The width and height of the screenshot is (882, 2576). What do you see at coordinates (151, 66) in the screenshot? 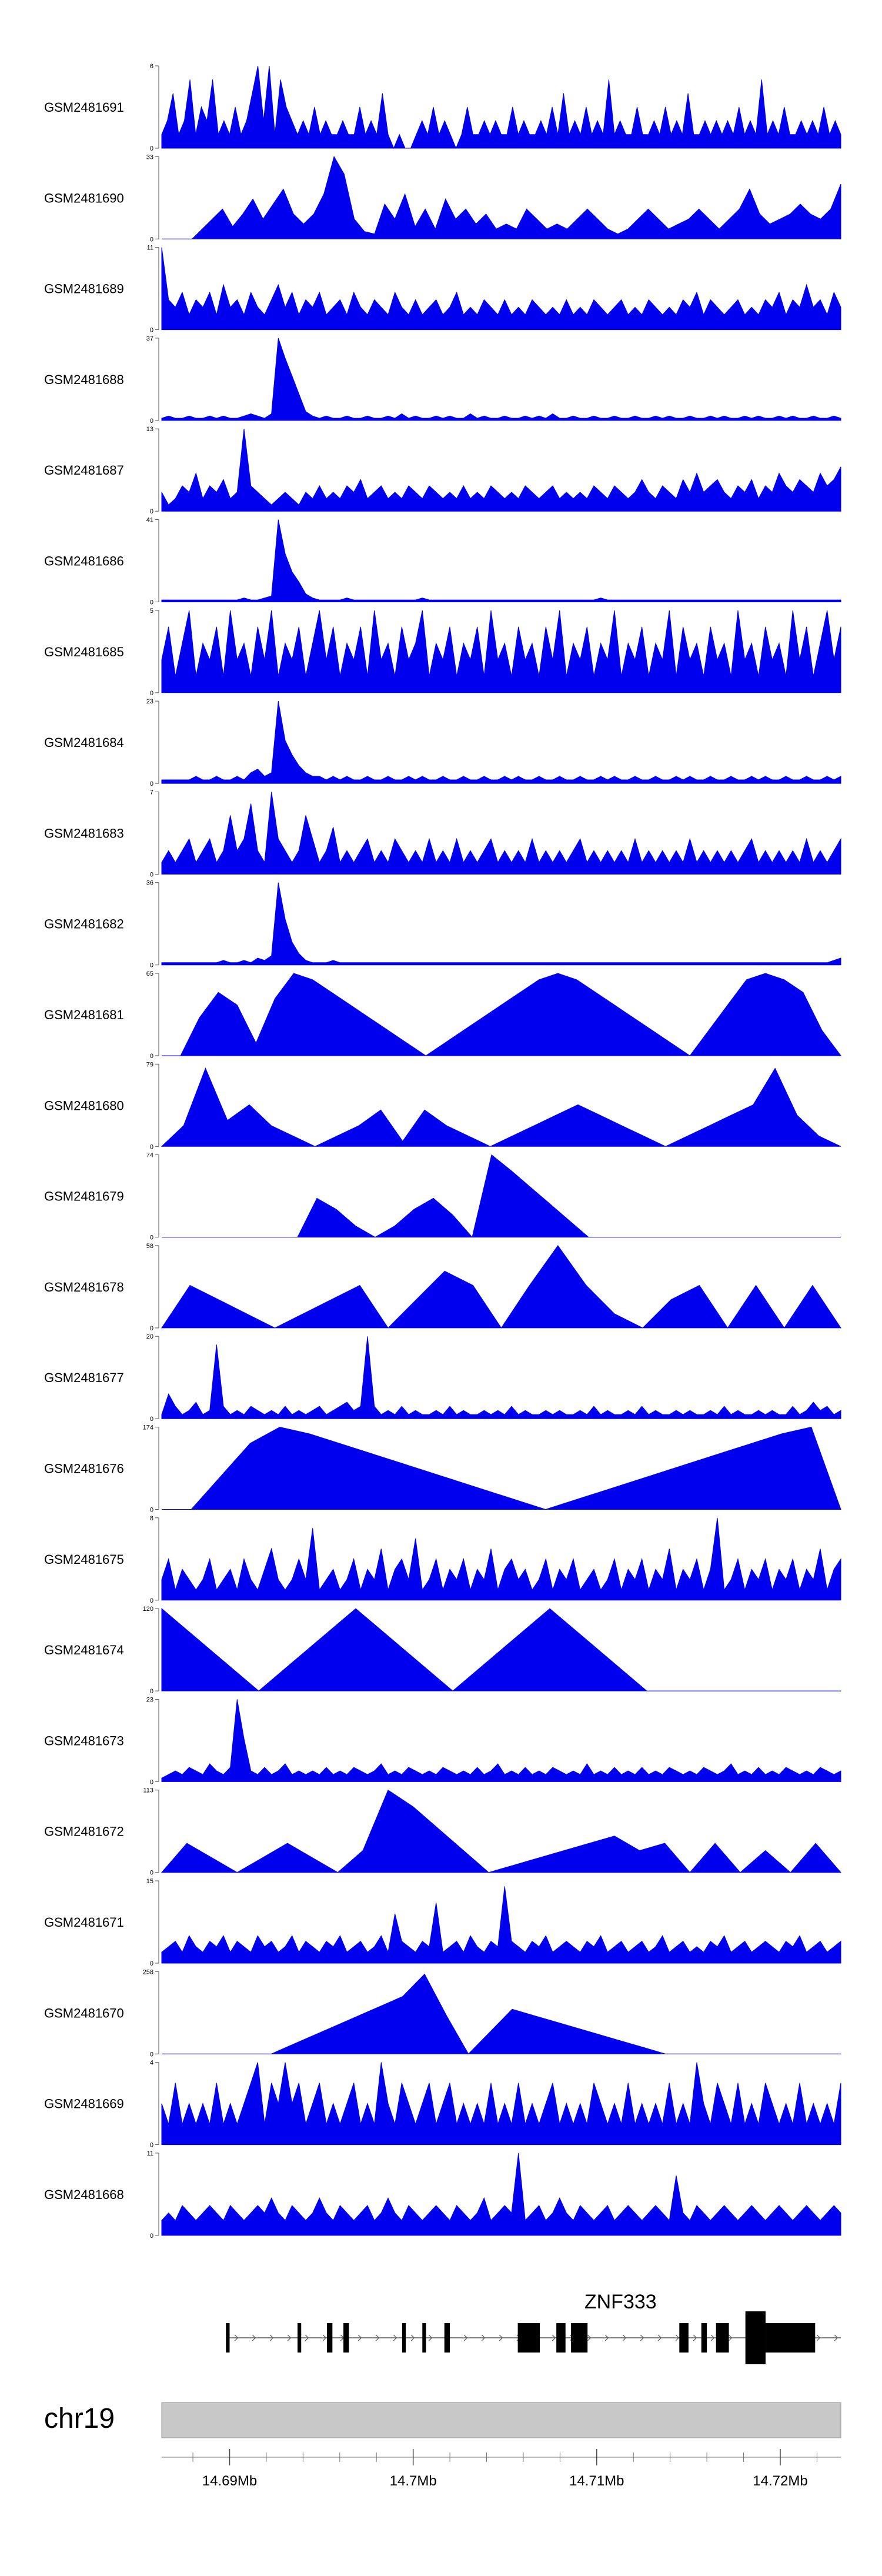
I see `y-tick-label-max: 6` at bounding box center [151, 66].